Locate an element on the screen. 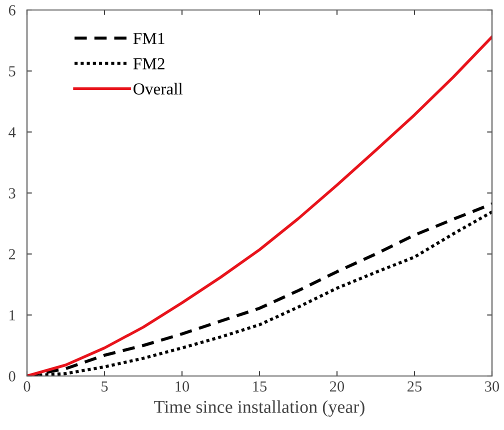 The width and height of the screenshot is (504, 430). x-tick-label: 30 is located at coordinates (492, 386).